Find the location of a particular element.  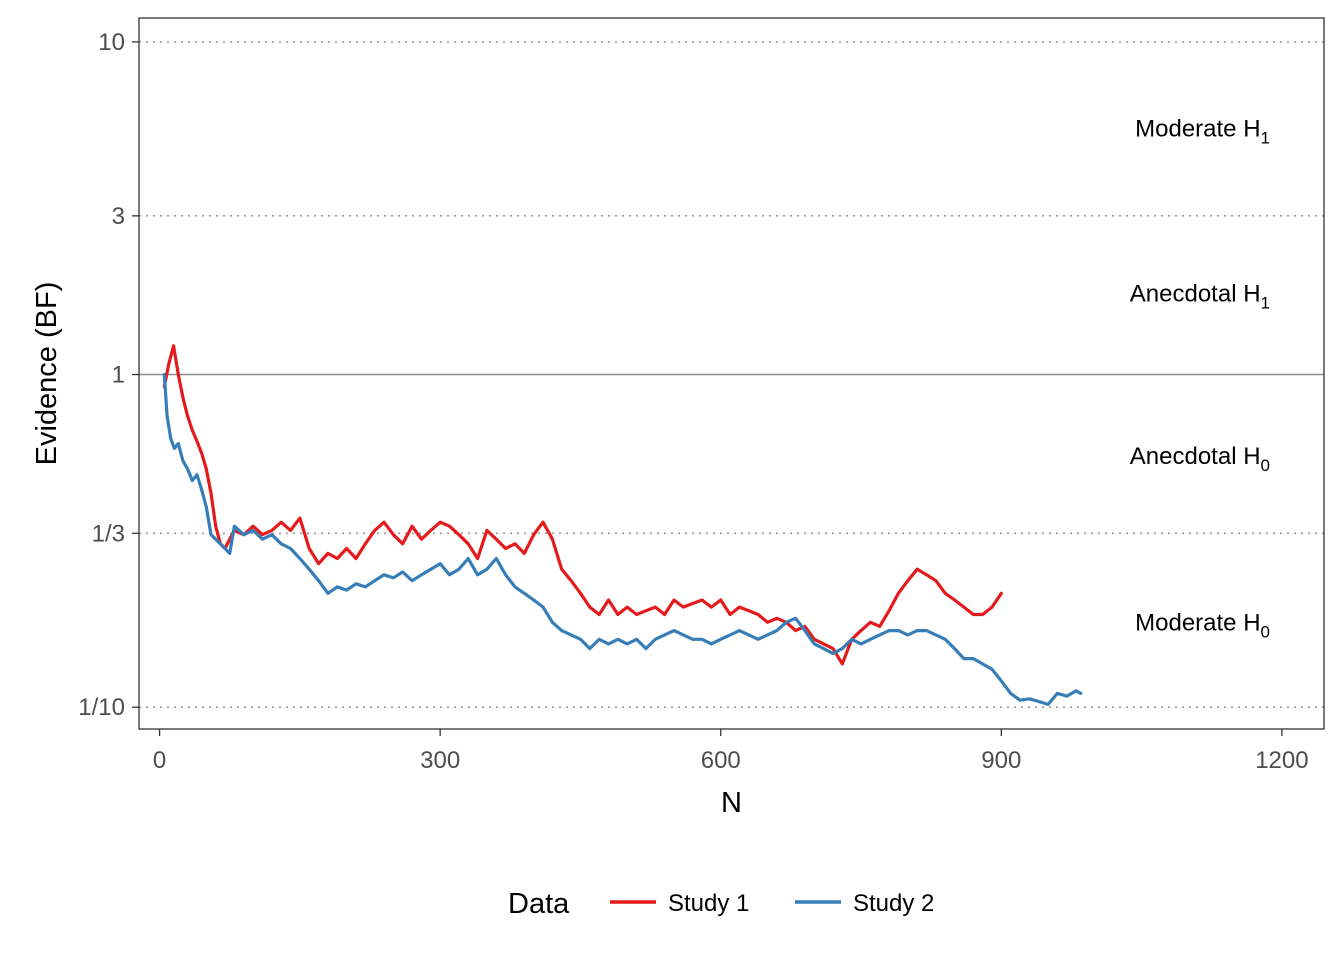

x-tick-label: 900 is located at coordinates (1001, 760).